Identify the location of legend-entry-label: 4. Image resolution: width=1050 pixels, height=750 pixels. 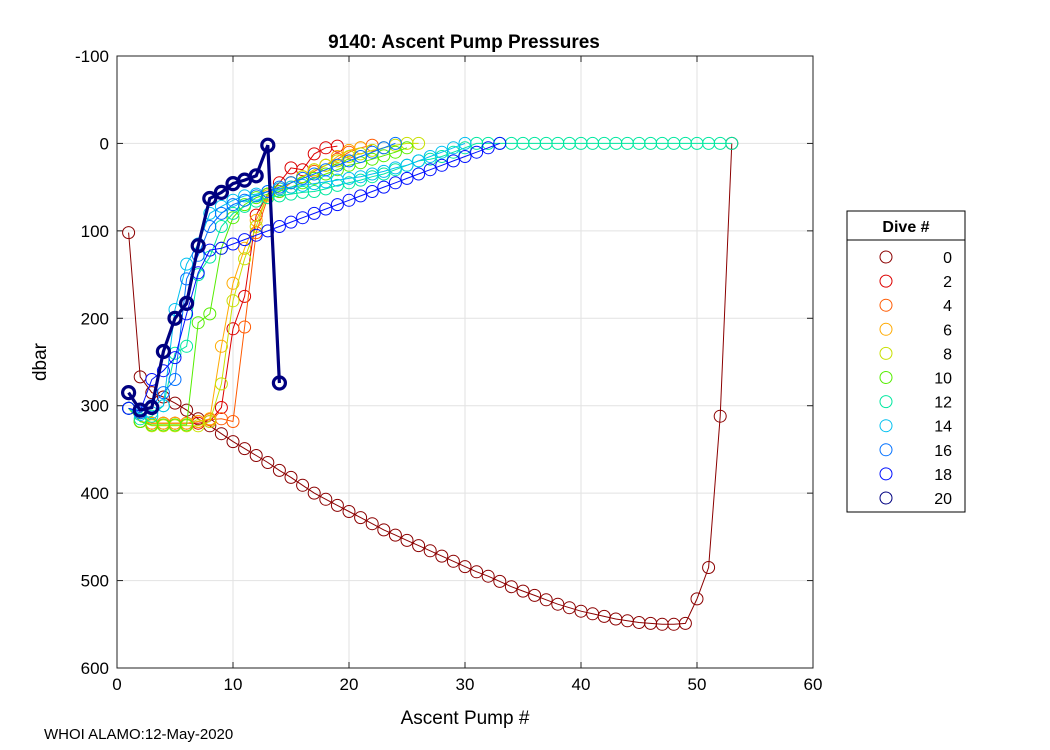
(947, 306).